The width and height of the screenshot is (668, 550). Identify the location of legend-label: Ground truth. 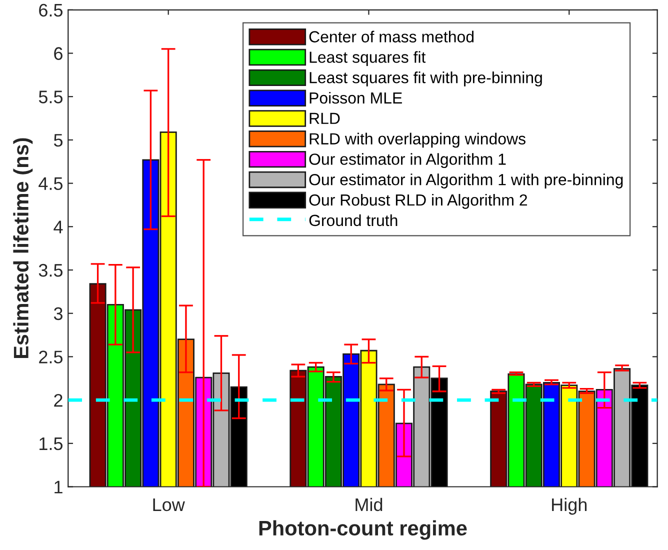
(353, 220).